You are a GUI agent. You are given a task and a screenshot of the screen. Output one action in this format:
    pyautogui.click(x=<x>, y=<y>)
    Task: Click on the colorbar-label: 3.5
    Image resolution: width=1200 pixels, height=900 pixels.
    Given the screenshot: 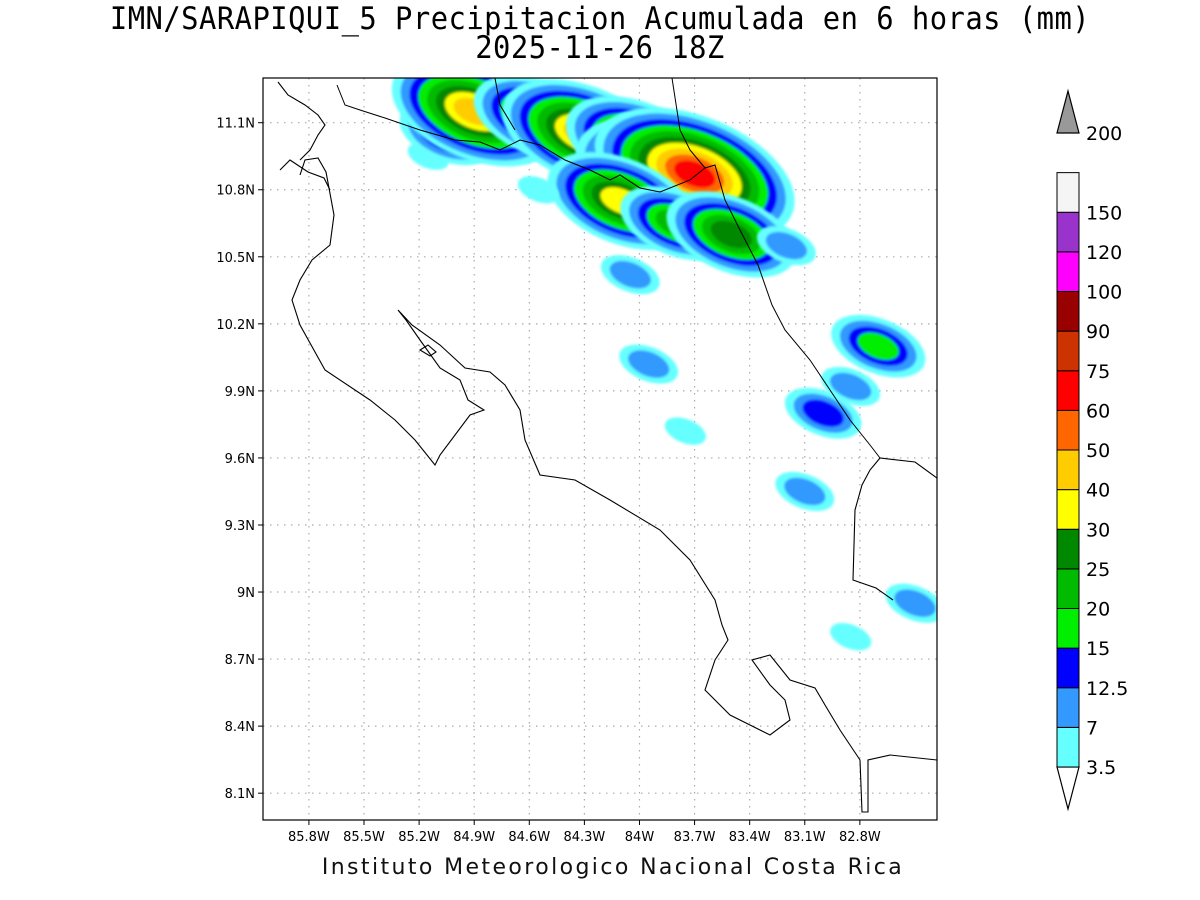 What is the action you would take?
    pyautogui.click(x=1101, y=768)
    